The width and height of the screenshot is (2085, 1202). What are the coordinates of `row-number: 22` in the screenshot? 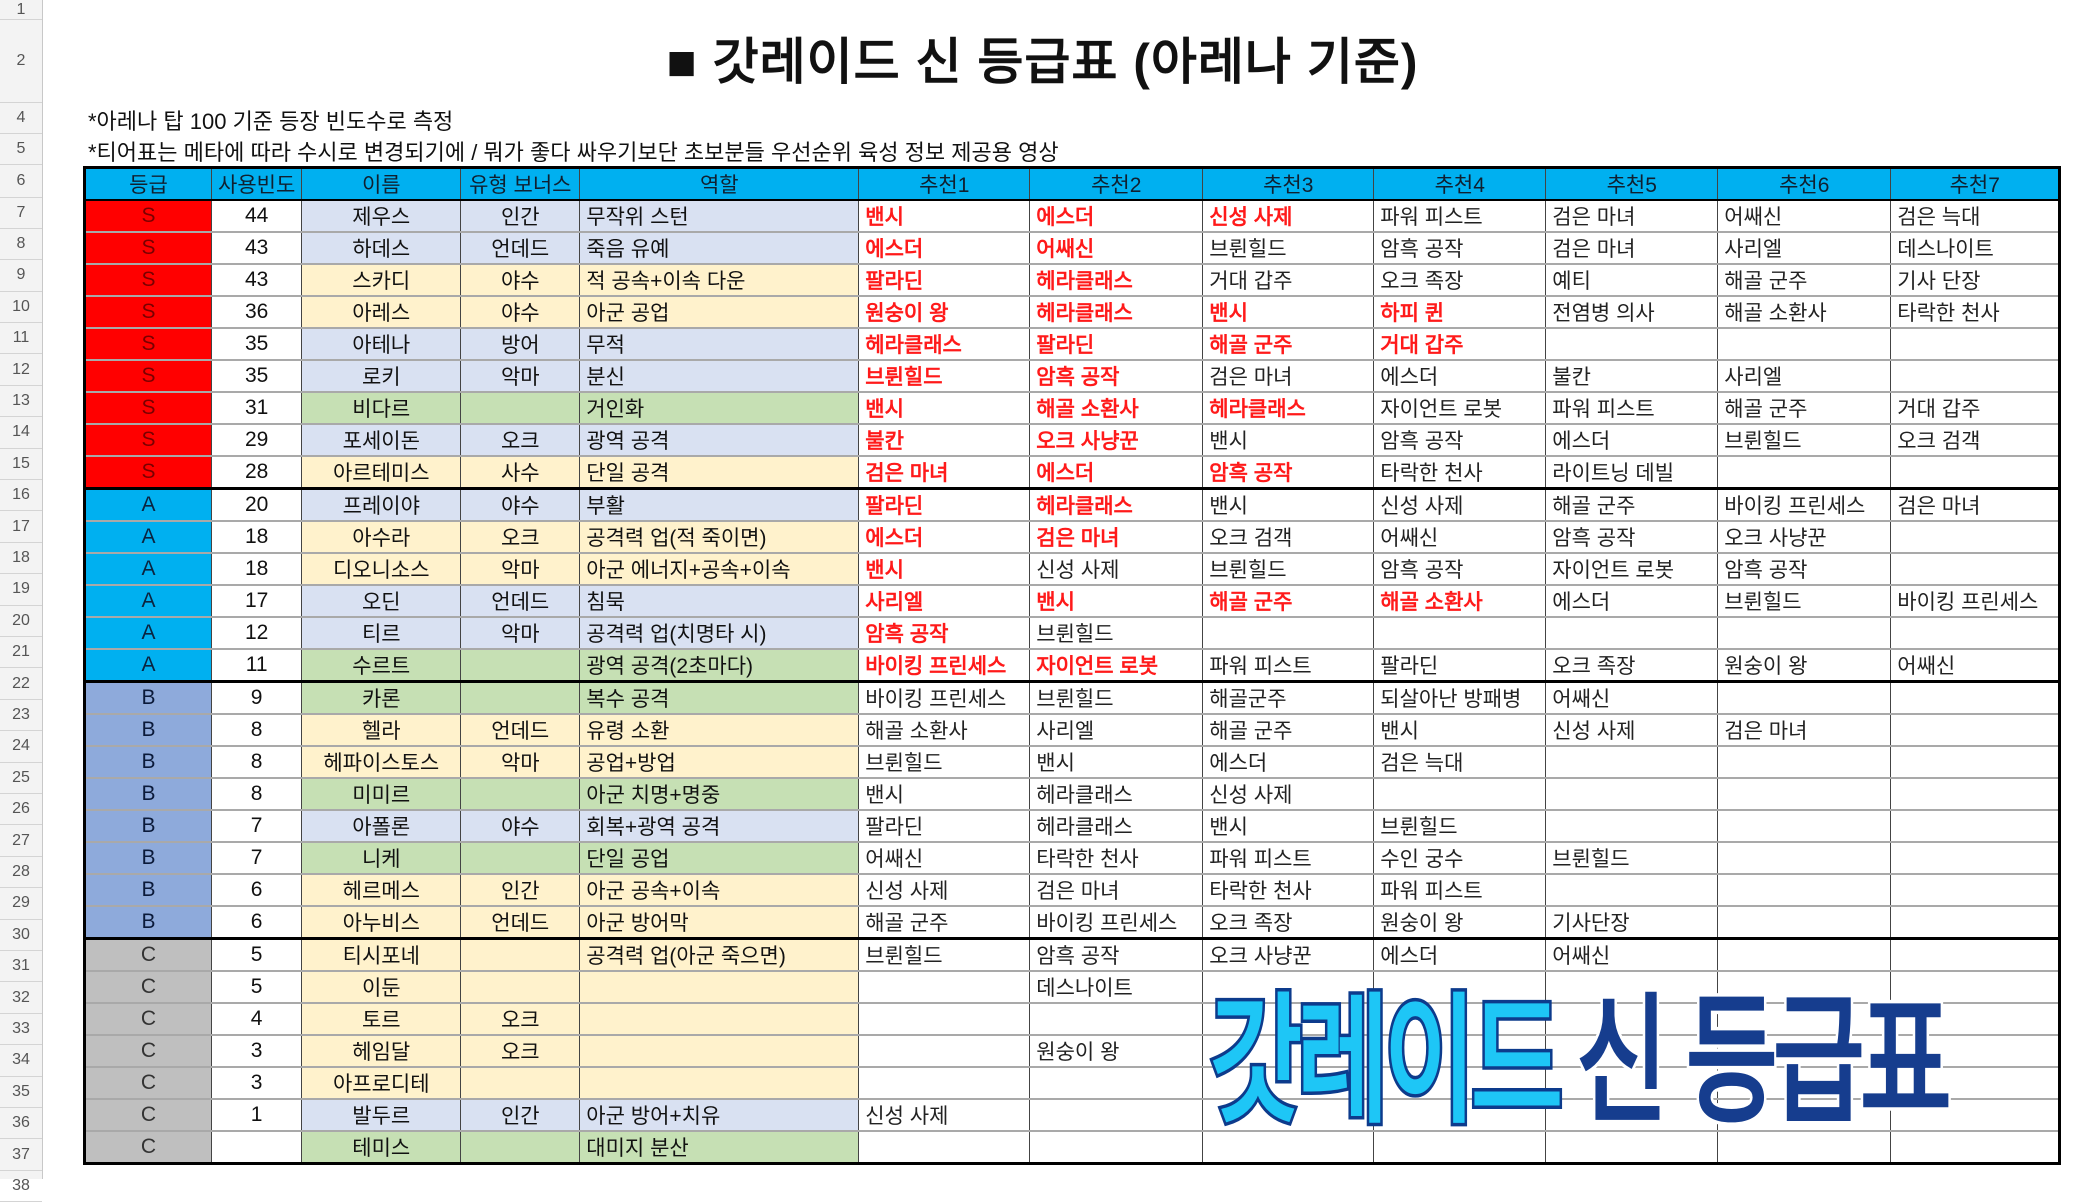 It's located at (21, 684).